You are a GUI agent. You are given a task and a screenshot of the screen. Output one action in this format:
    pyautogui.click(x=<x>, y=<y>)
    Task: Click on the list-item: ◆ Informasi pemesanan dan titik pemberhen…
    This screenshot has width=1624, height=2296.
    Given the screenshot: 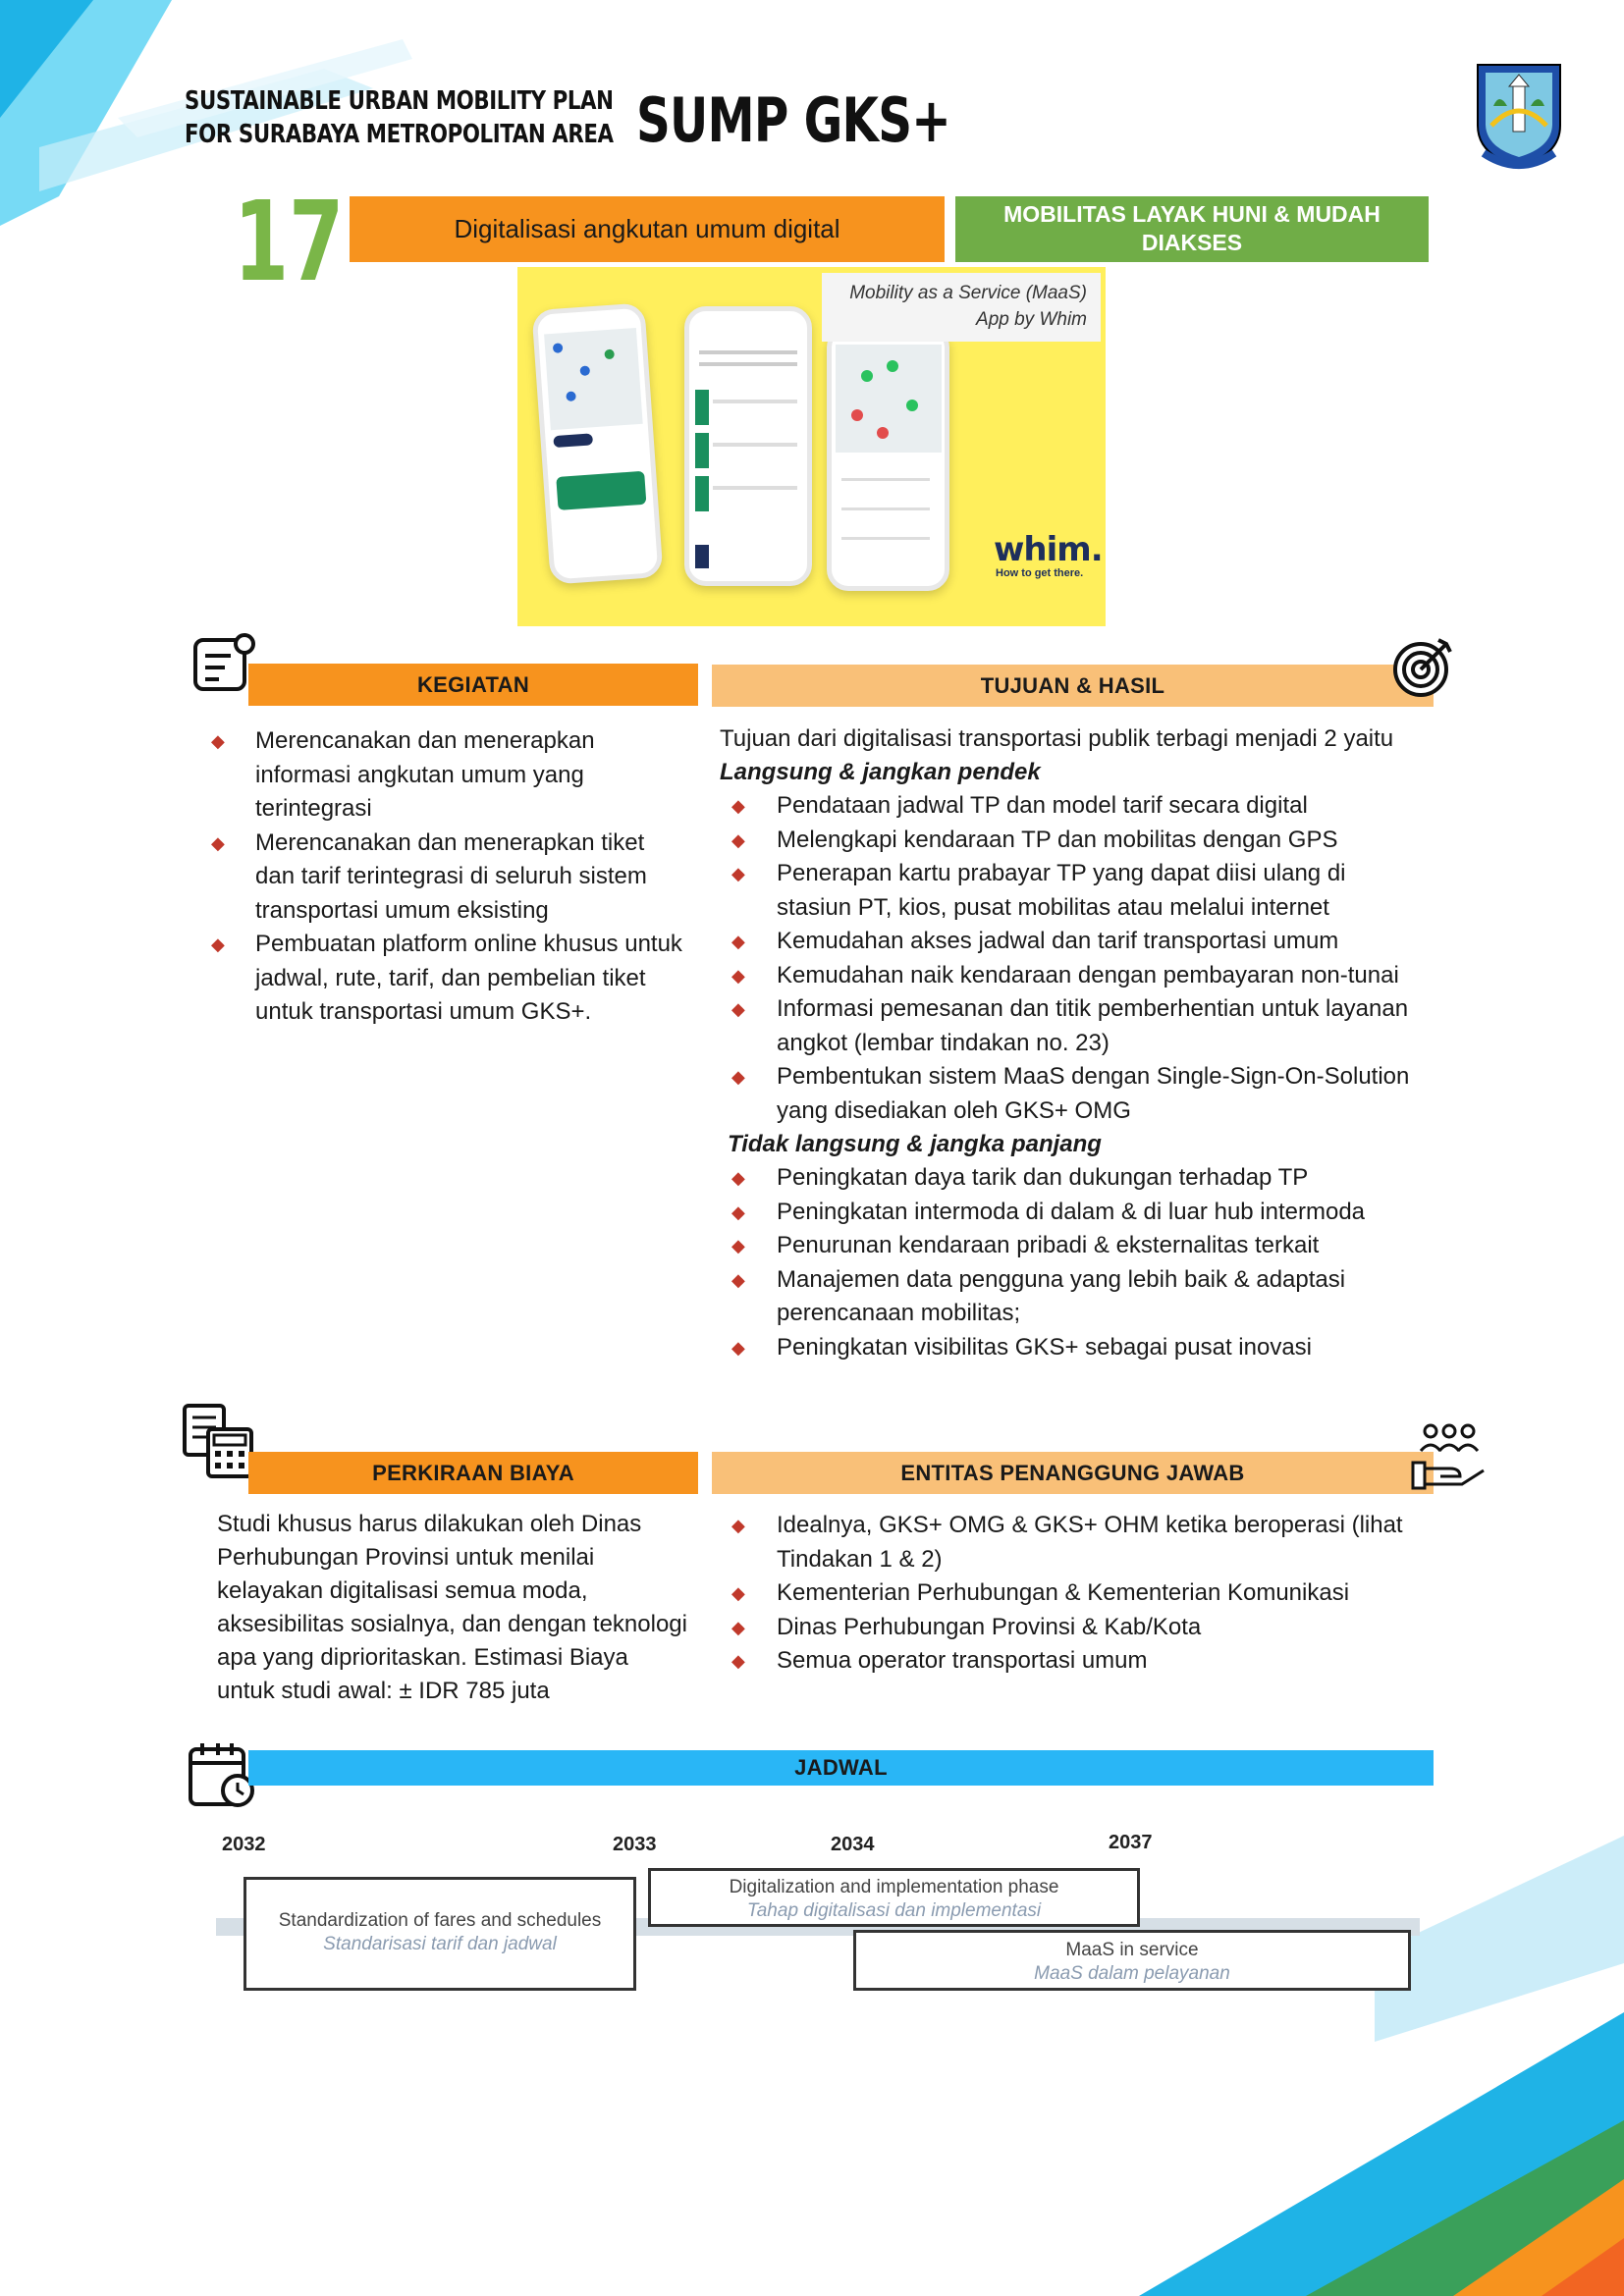 What is the action you would take?
    pyautogui.click(x=1070, y=1026)
    